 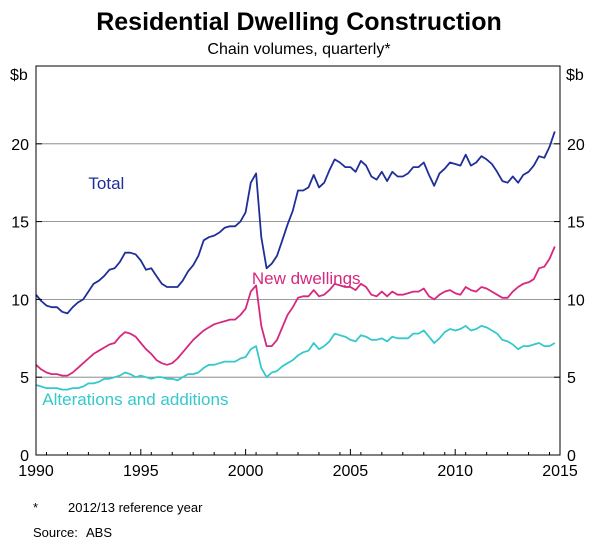 I want to click on chart-subtitle: Chain volumes, quarterly*, so click(x=298, y=49).